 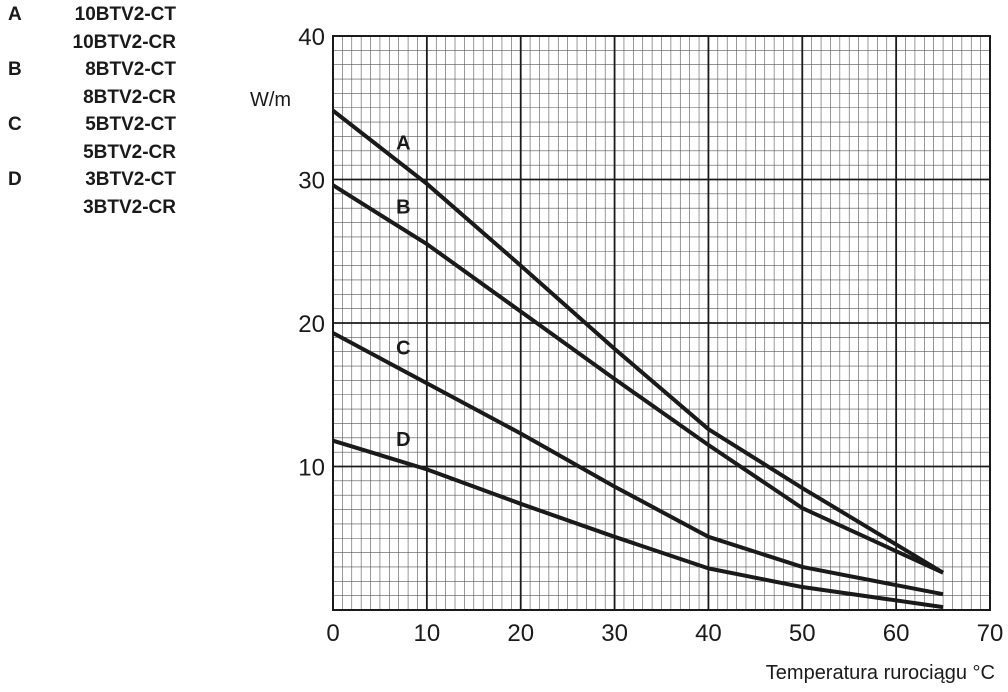 I want to click on series-label: C, so click(x=403, y=349).